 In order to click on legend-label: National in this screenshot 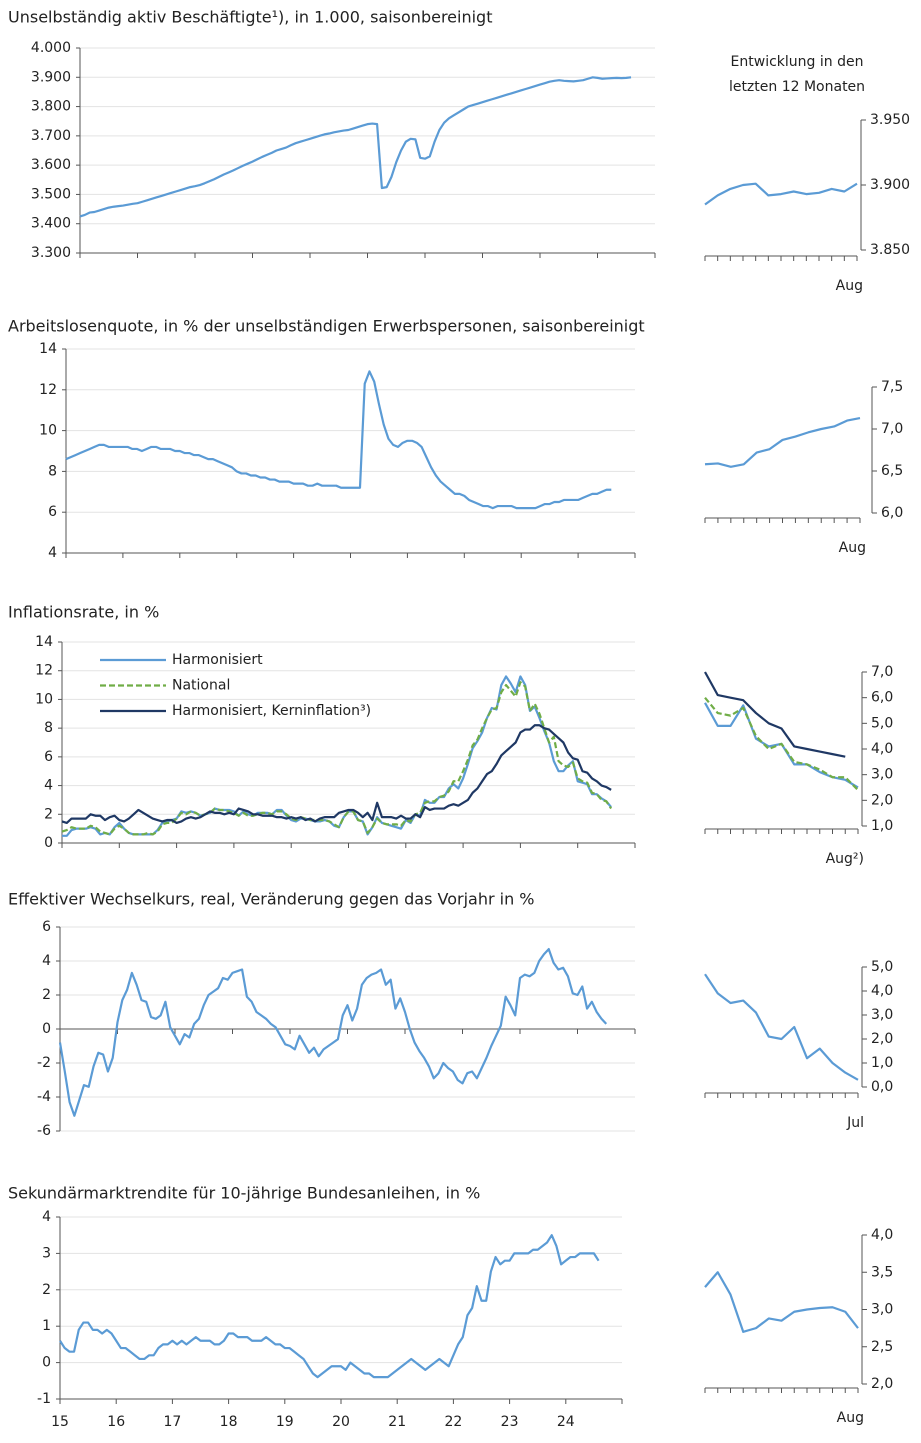, I will do `click(201, 686)`.